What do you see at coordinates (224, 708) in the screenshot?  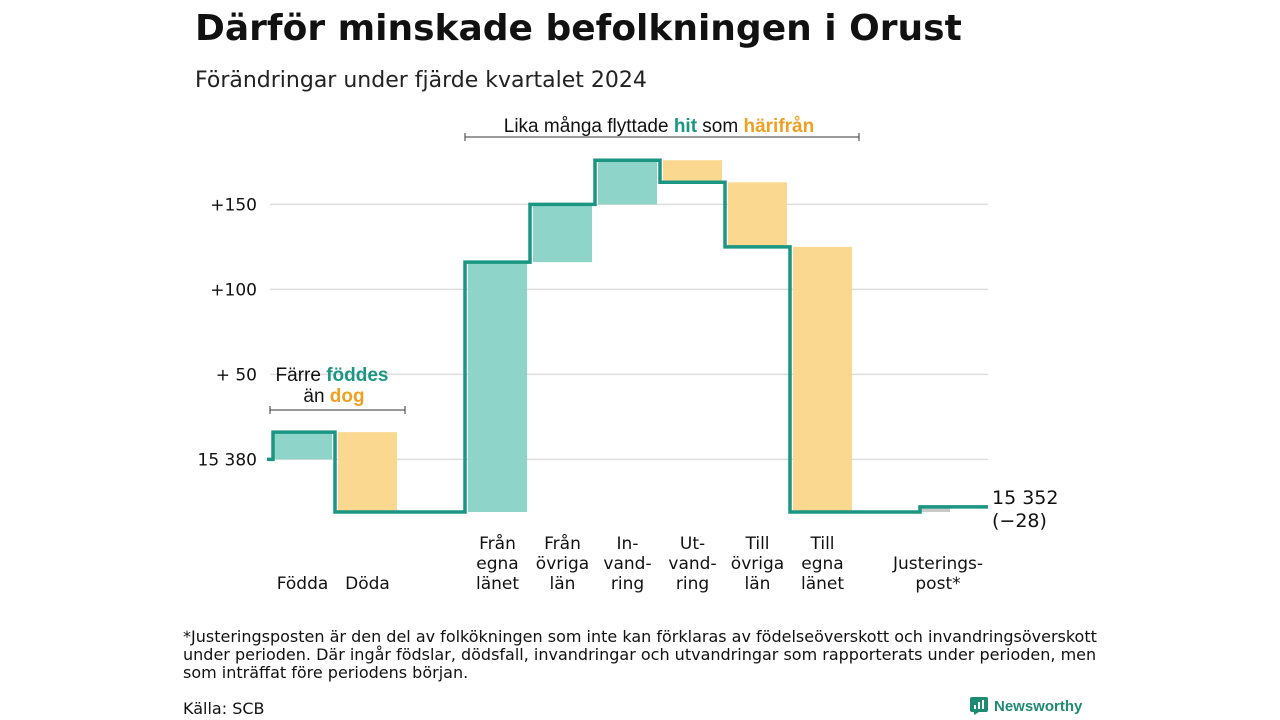 I see `source-label: Källa: SCB` at bounding box center [224, 708].